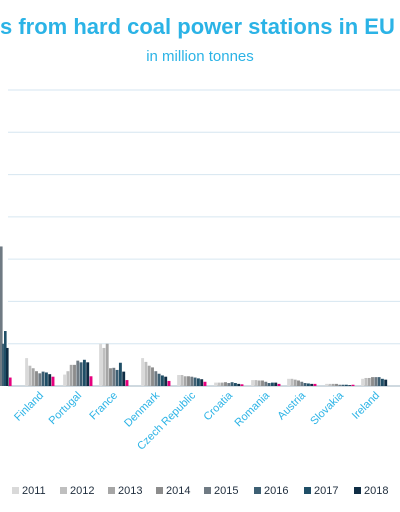  What do you see at coordinates (219, 406) in the screenshot?
I see `category-label: Croatia` at bounding box center [219, 406].